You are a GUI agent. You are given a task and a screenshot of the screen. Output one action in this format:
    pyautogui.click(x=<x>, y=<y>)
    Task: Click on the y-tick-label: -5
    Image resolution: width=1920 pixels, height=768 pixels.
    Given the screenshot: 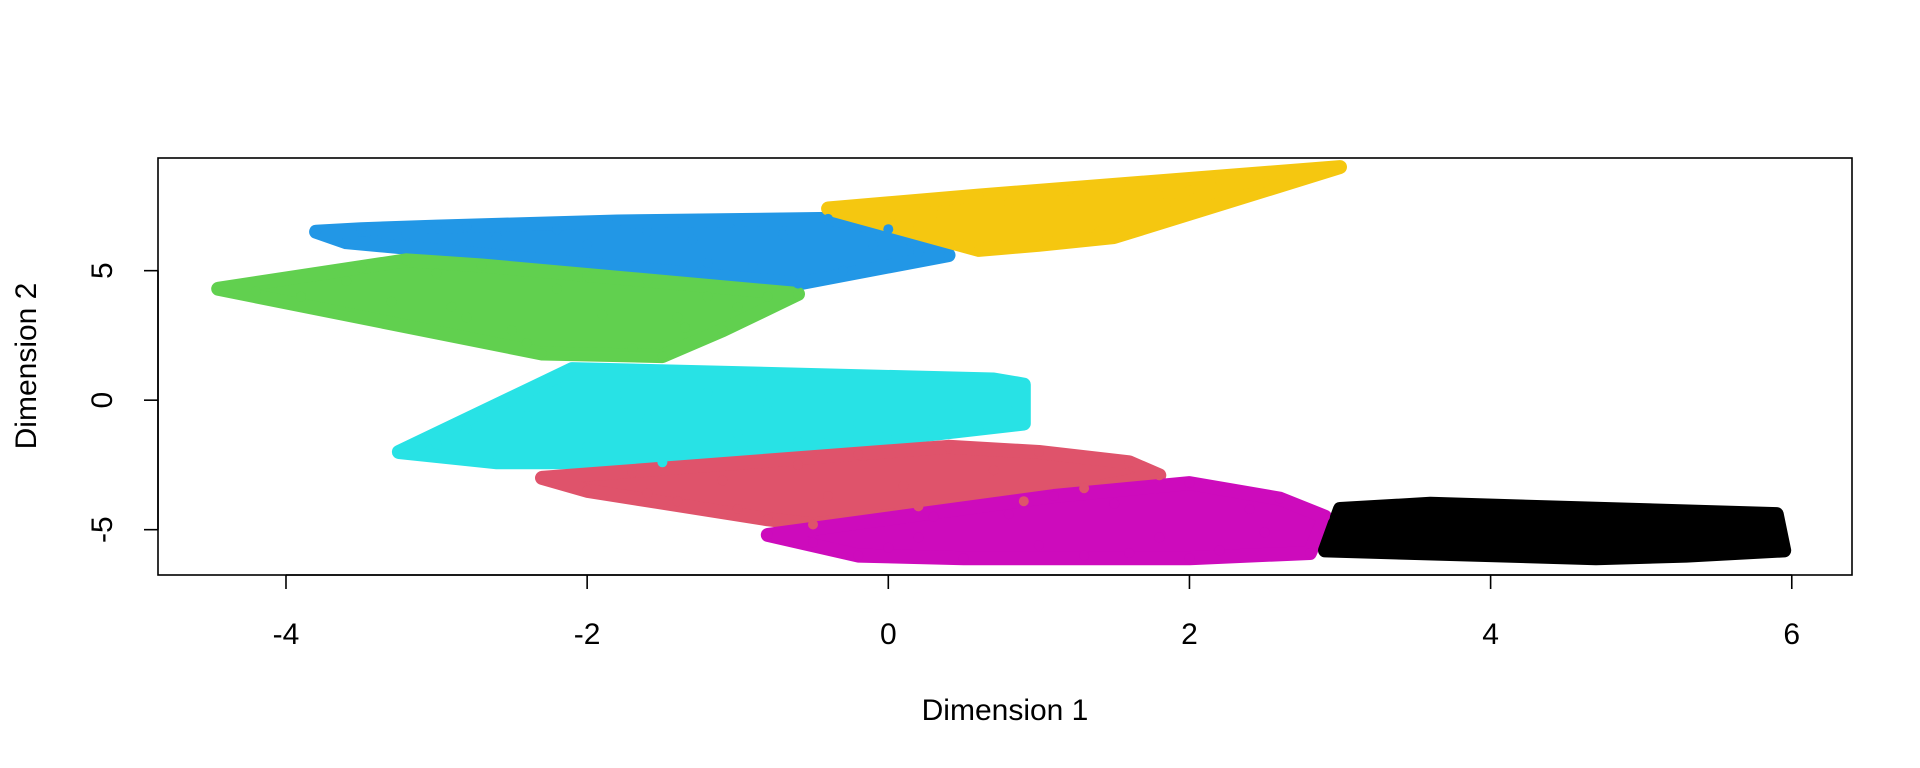 What is the action you would take?
    pyautogui.click(x=102, y=529)
    